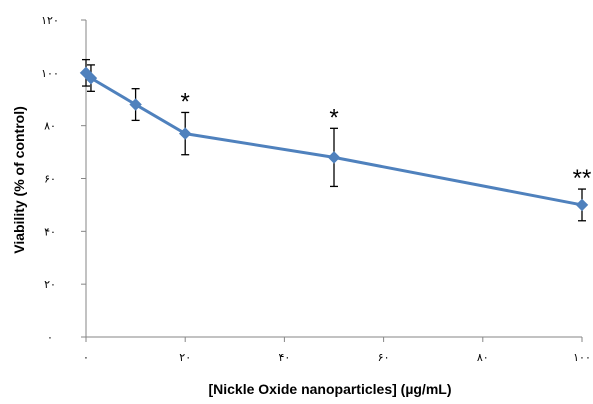 The image size is (593, 404). Describe the element at coordinates (50, 231) in the screenshot. I see `y-tick-label: ۴۰` at that location.